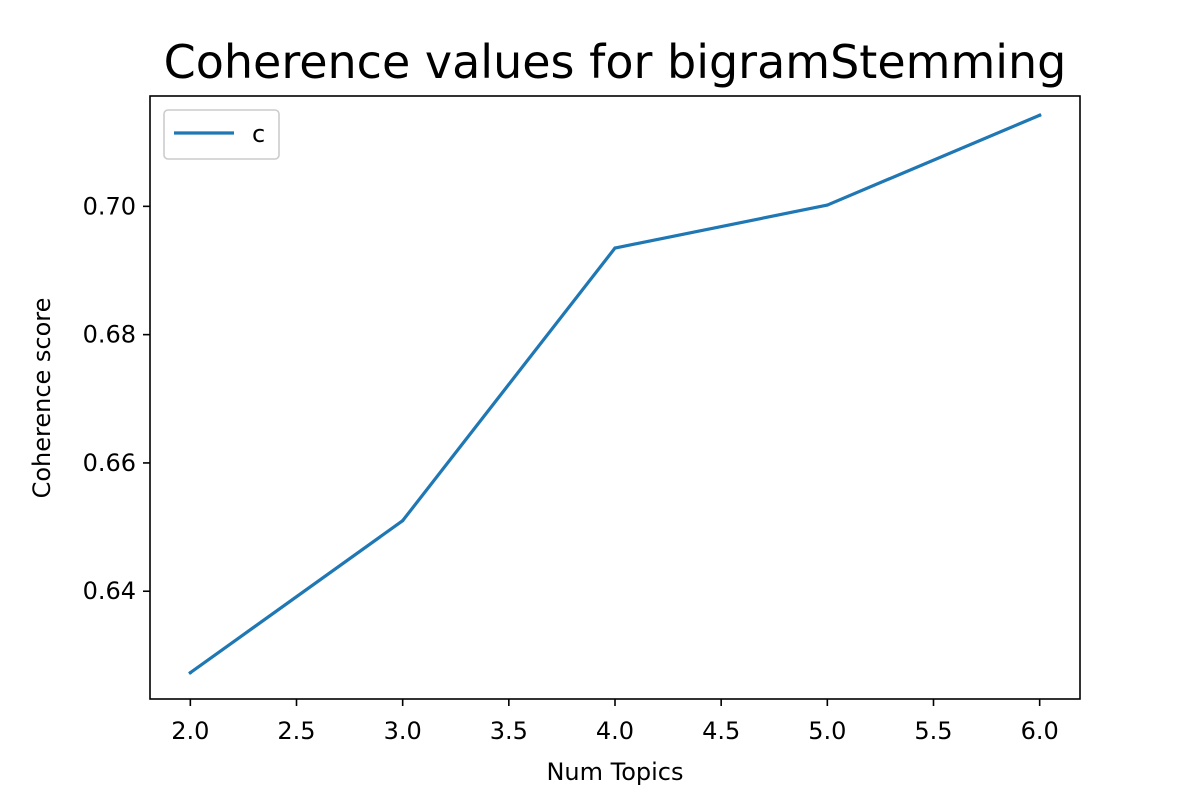 Image resolution: width=1200 pixels, height=800 pixels. What do you see at coordinates (42, 398) in the screenshot?
I see `y-axis-label: Coherence score` at bounding box center [42, 398].